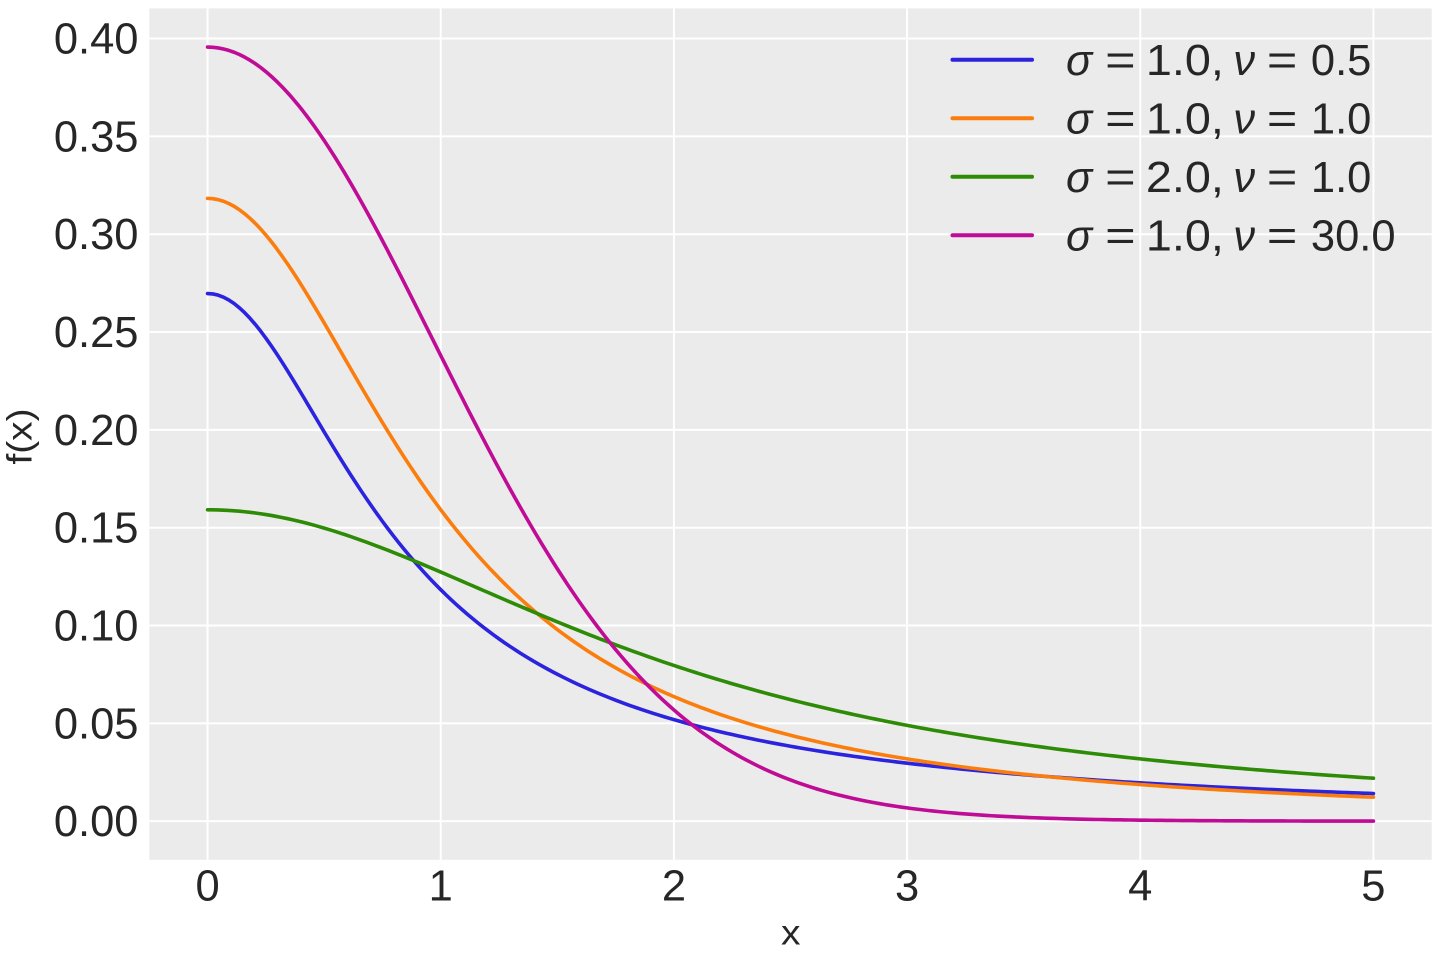  What do you see at coordinates (1231, 237) in the screenshot?
I see `svg-text:σ=1.0,ν=30.0: σ = 1.0, ν = 30.0` at bounding box center [1231, 237].